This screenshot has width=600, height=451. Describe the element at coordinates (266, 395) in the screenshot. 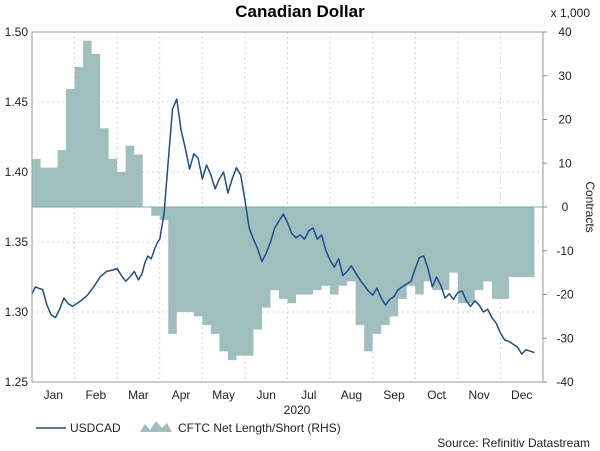

I see `x-tick-jun: Jun` at that location.